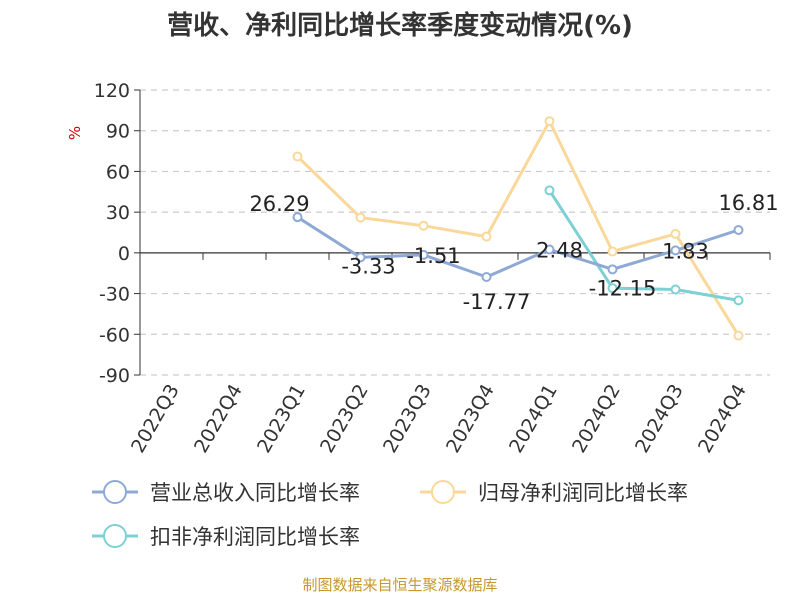 The width and height of the screenshot is (800, 600). What do you see at coordinates (218, 419) in the screenshot?
I see `x-tick-label: 2022Q4` at bounding box center [218, 419].